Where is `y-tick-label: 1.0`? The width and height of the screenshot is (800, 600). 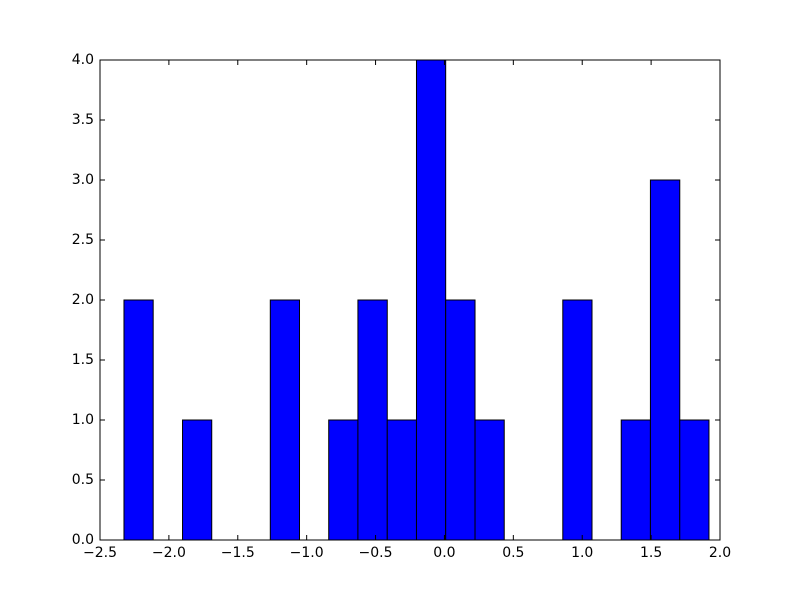 y-tick-label: 1.0 is located at coordinates (83, 420).